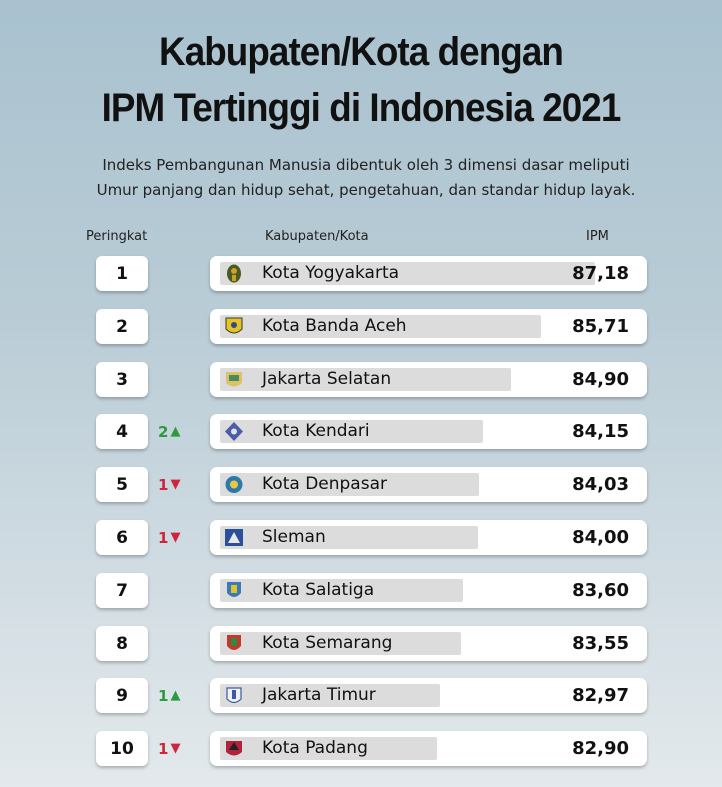 The width and height of the screenshot is (722, 787). I want to click on bar-row: Kota Padang 82,90, so click(428, 748).